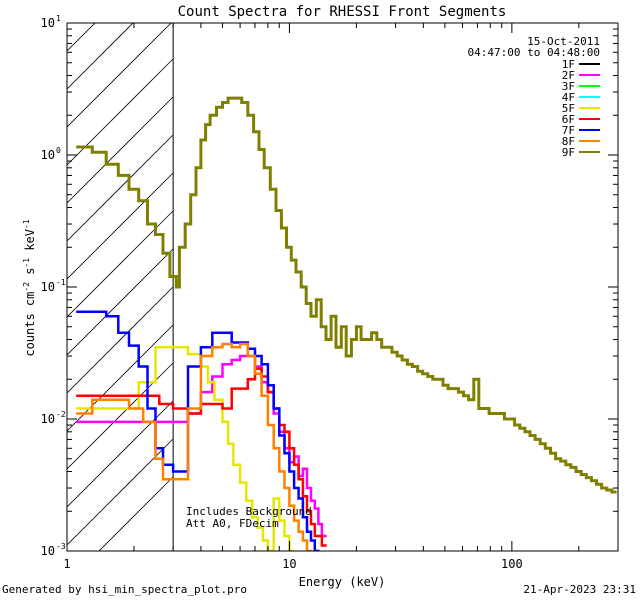  Describe the element at coordinates (232, 523) in the screenshot. I see `annotation-attenuator: Att A0, FDecim` at that location.